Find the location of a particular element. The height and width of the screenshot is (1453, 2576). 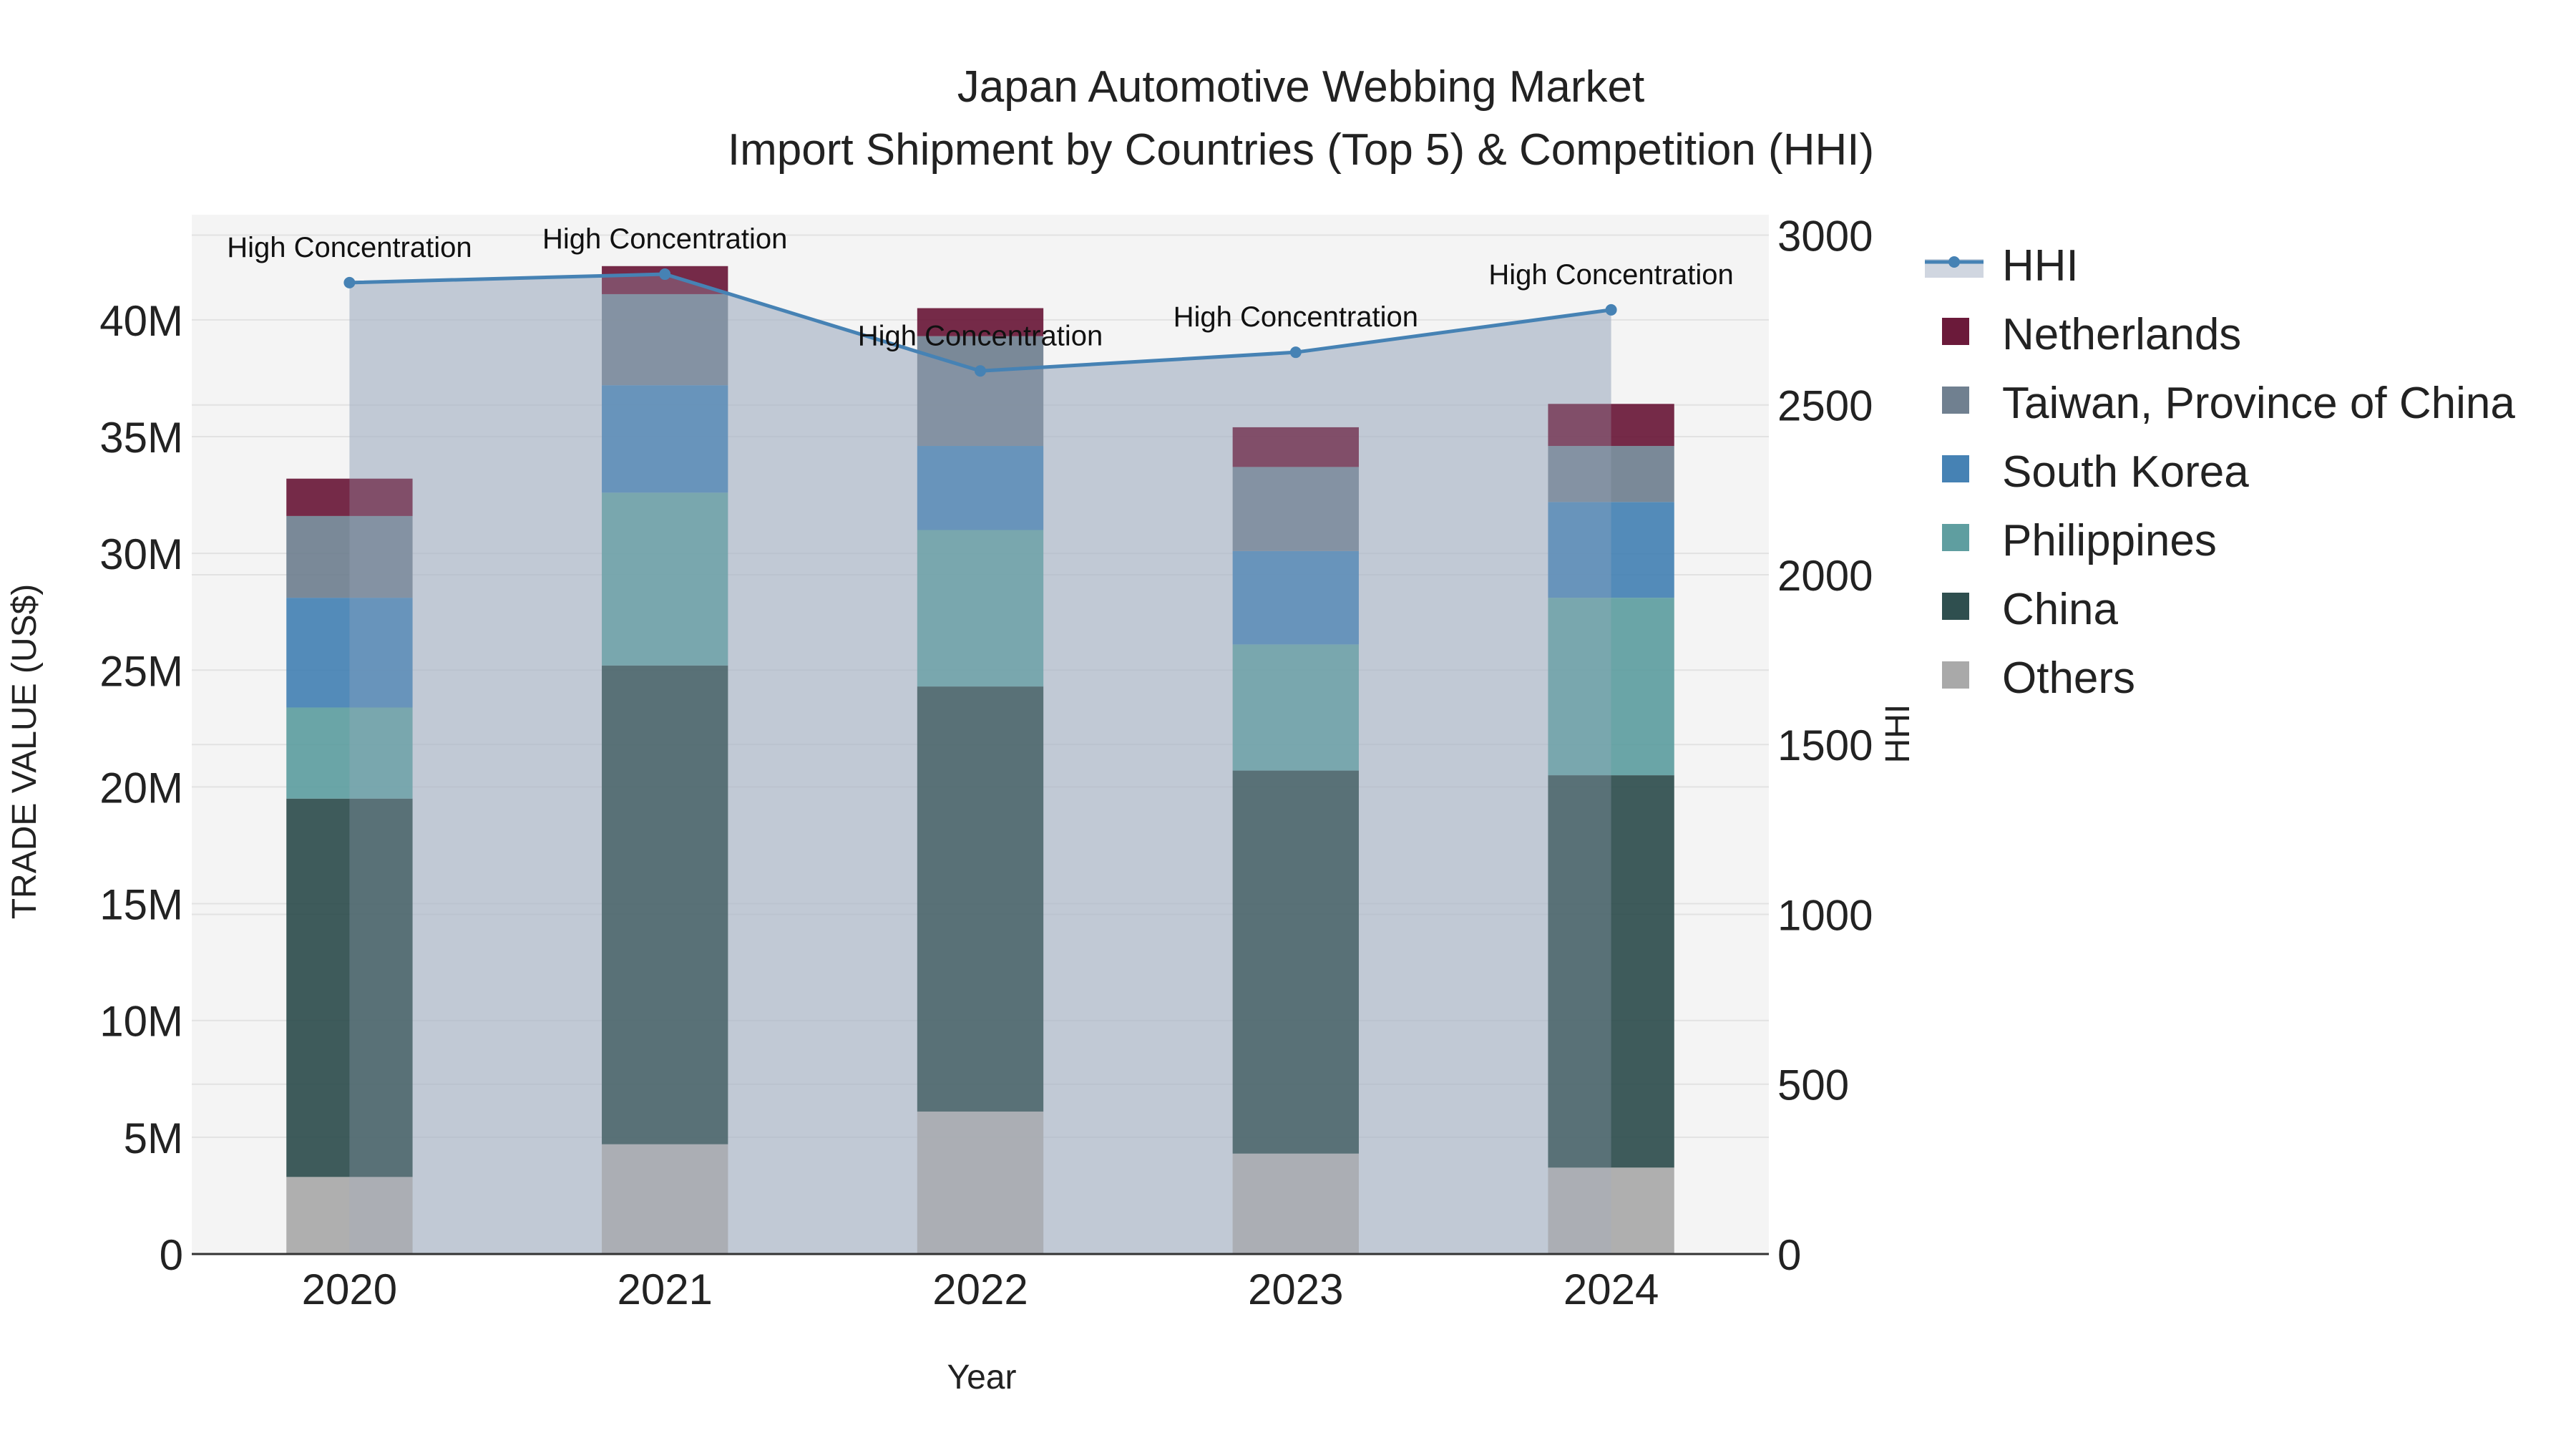

legend-swatch-china is located at coordinates (1955, 606).